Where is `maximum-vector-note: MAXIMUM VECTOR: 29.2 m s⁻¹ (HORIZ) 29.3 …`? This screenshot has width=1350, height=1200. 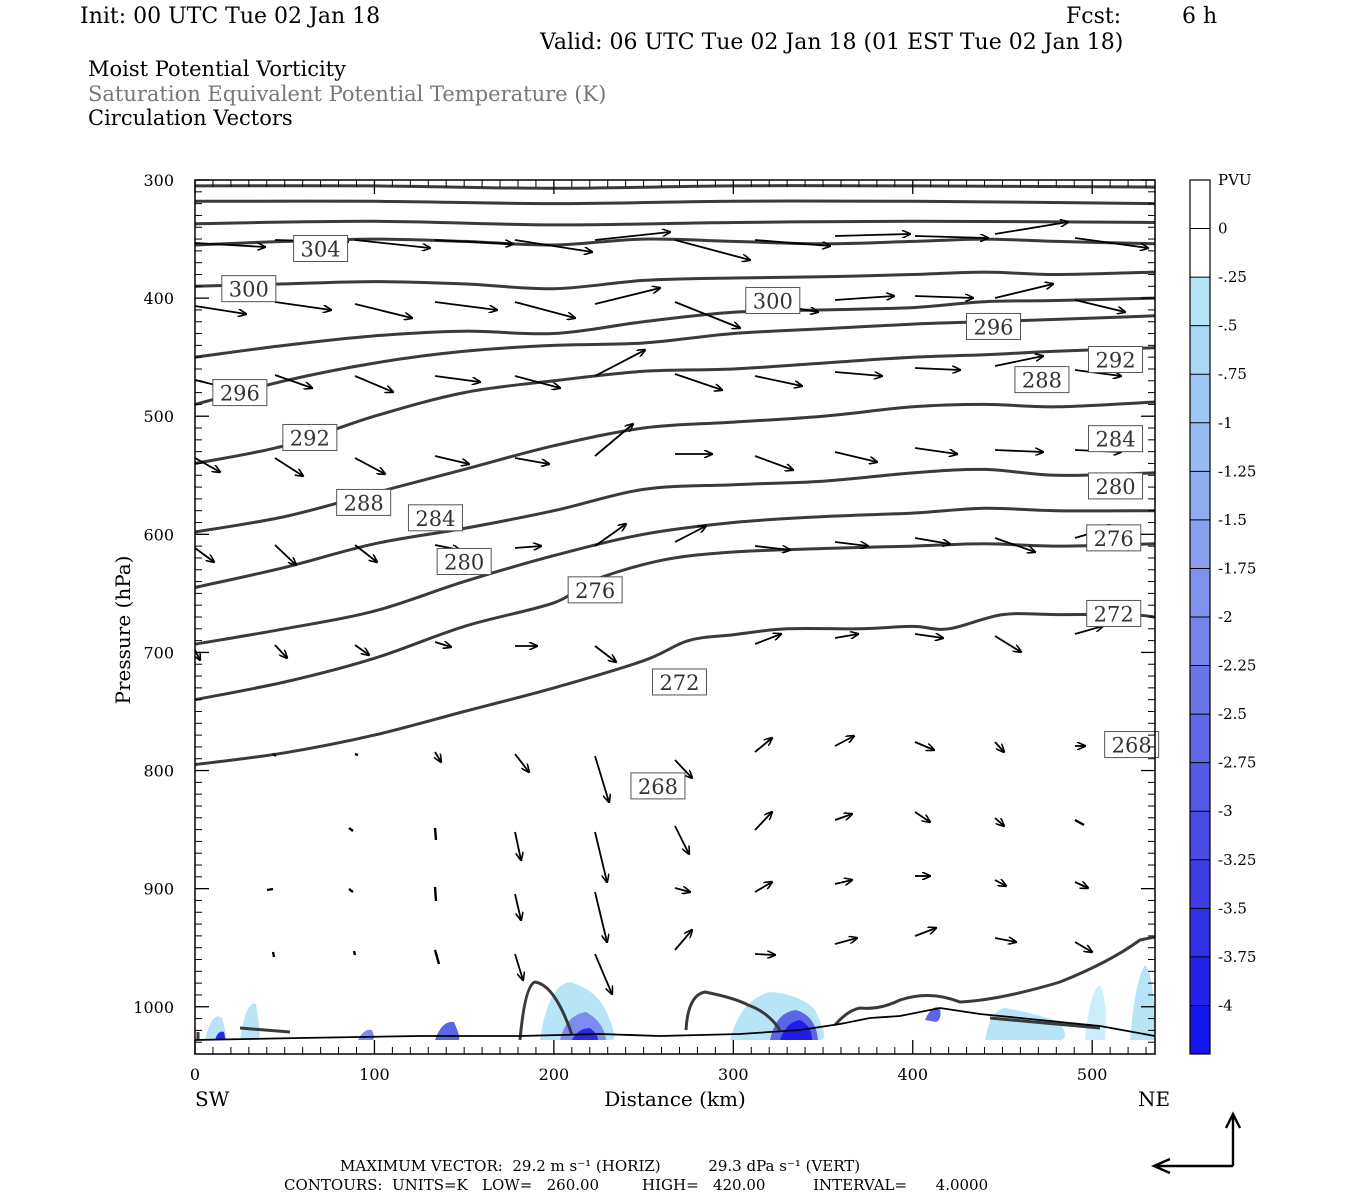 maximum-vector-note: MAXIMUM VECTOR: 29.2 m s⁻¹ (HORIZ) 29.3 … is located at coordinates (600, 1166).